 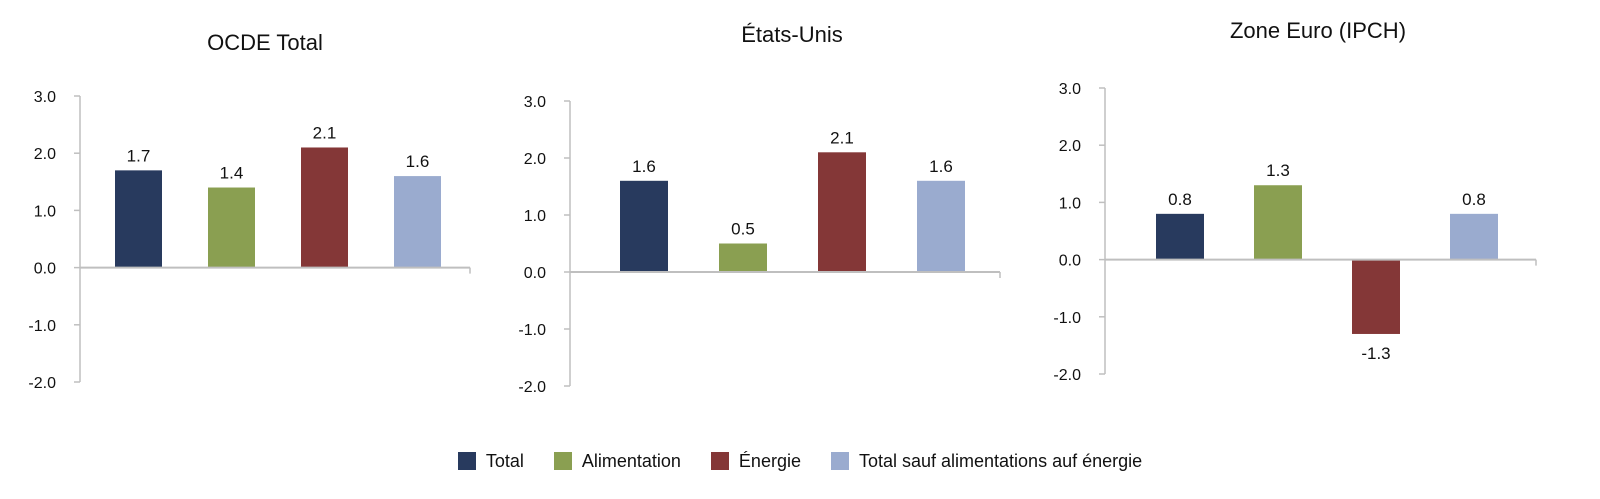 I want to click on data-label-alimentation: 1.3, so click(x=1278, y=170).